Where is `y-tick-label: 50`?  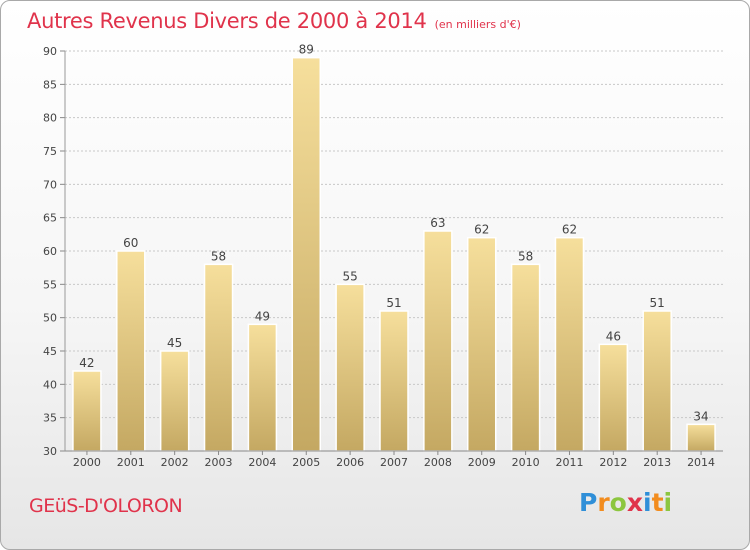 y-tick-label: 50 is located at coordinates (50, 318).